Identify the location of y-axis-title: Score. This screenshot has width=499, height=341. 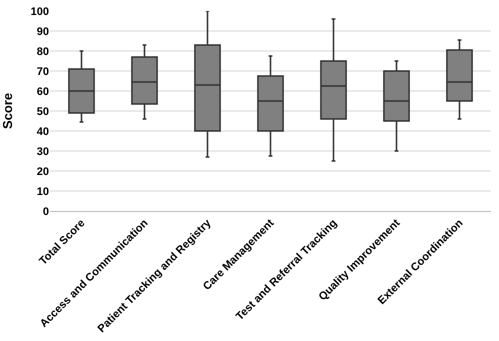
(7, 111).